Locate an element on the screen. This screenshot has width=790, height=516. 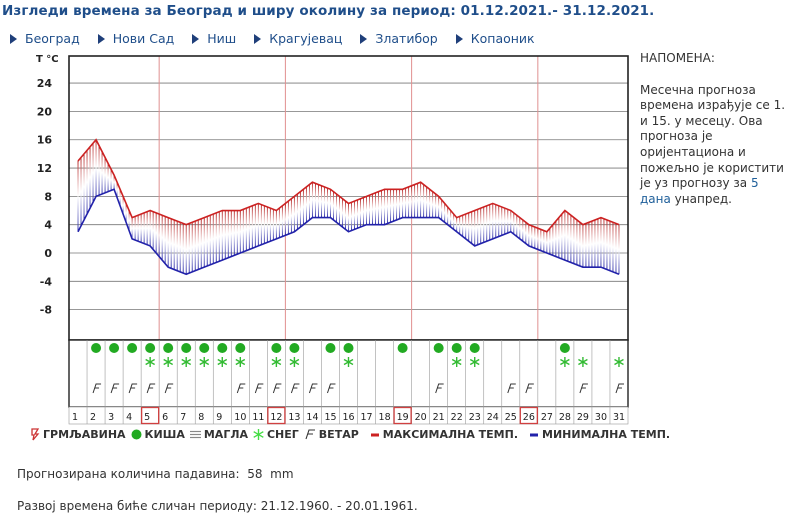
nav-link-label: Копаоник is located at coordinates (502, 38).